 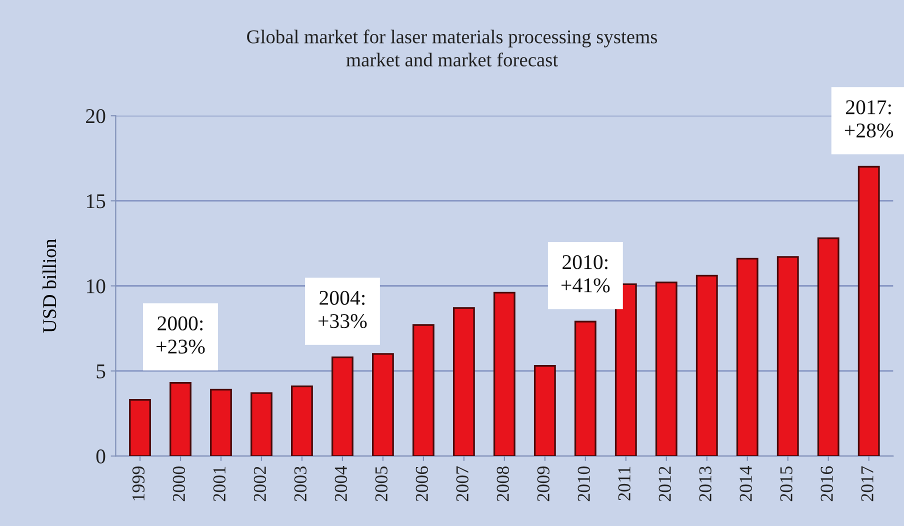 I want to click on x-tick-label: 2002, so click(x=260, y=484).